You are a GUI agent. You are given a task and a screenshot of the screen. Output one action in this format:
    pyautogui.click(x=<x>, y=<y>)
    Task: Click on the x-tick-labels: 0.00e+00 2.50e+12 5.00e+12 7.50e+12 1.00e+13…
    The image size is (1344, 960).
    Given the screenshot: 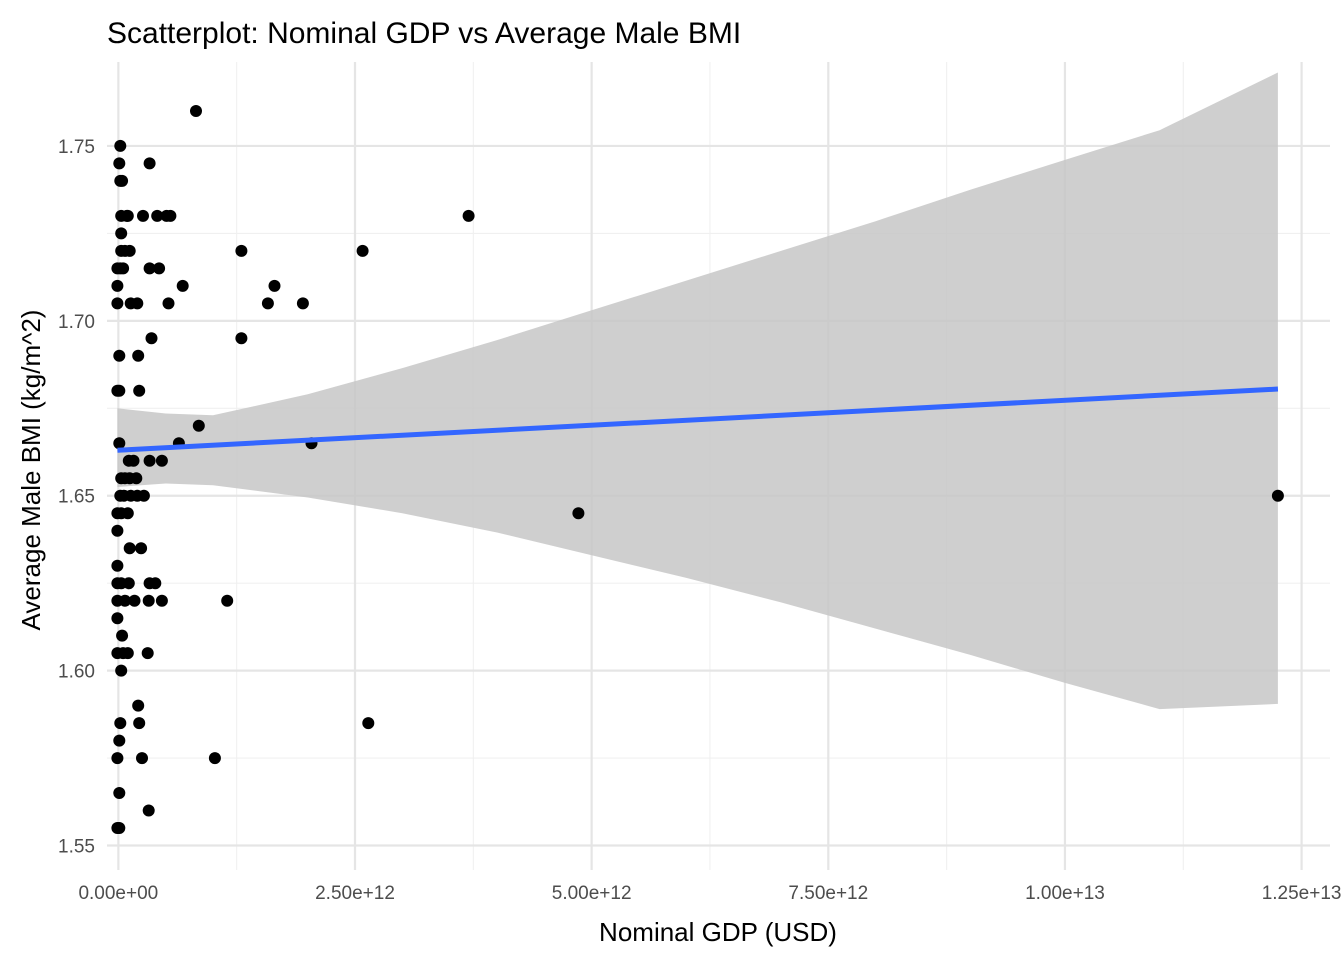 What is the action you would take?
    pyautogui.click(x=709, y=893)
    